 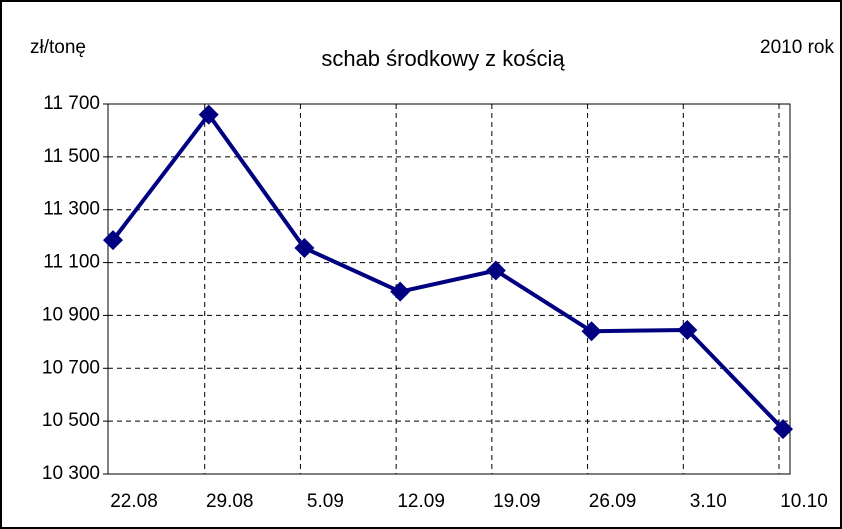 What do you see at coordinates (230, 501) in the screenshot?
I see `x-tick-label: 29.08` at bounding box center [230, 501].